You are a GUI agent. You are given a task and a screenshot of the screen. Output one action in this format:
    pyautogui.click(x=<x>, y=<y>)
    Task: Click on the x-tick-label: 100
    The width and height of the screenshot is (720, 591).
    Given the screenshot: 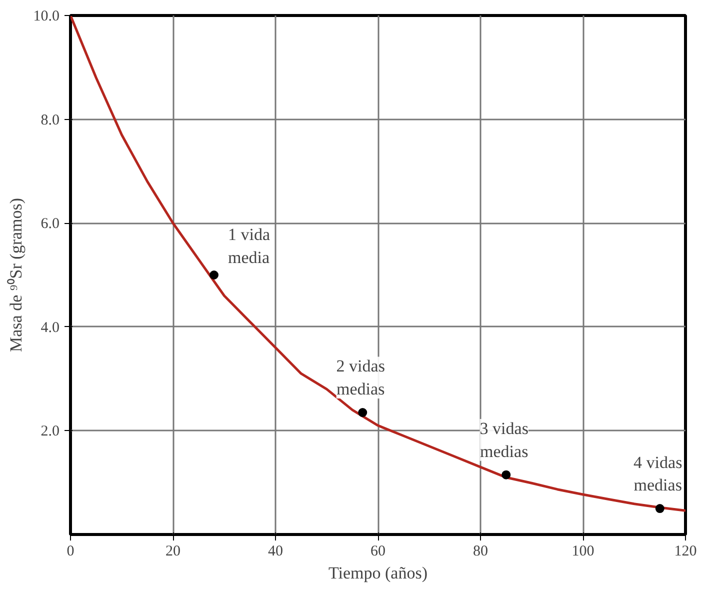 What is the action you would take?
    pyautogui.click(x=583, y=552)
    